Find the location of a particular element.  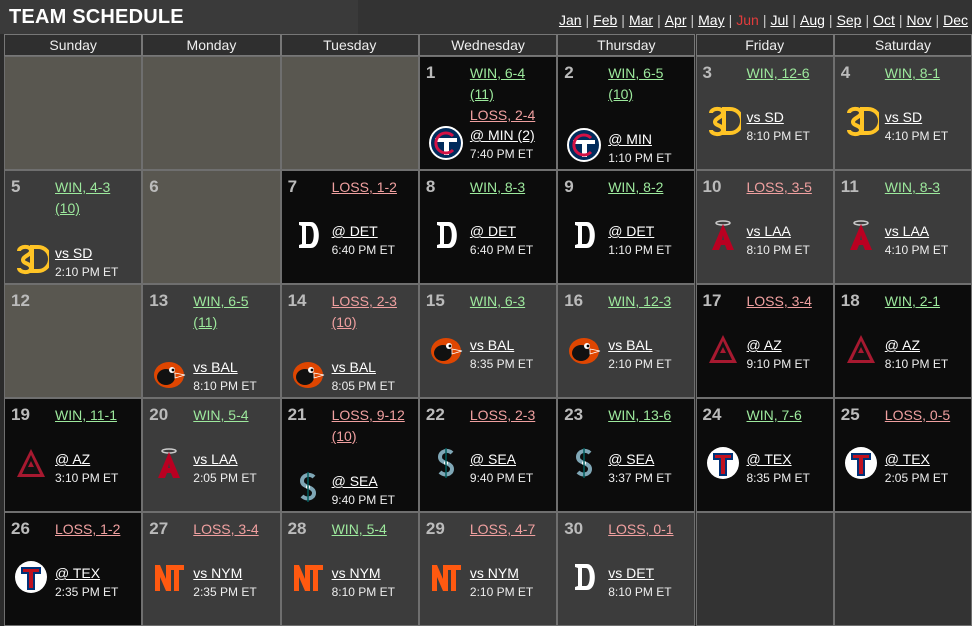

day-cell-20: 20 WIN, 5-4 vs LAA 2:05 PM ET is located at coordinates (211, 455).